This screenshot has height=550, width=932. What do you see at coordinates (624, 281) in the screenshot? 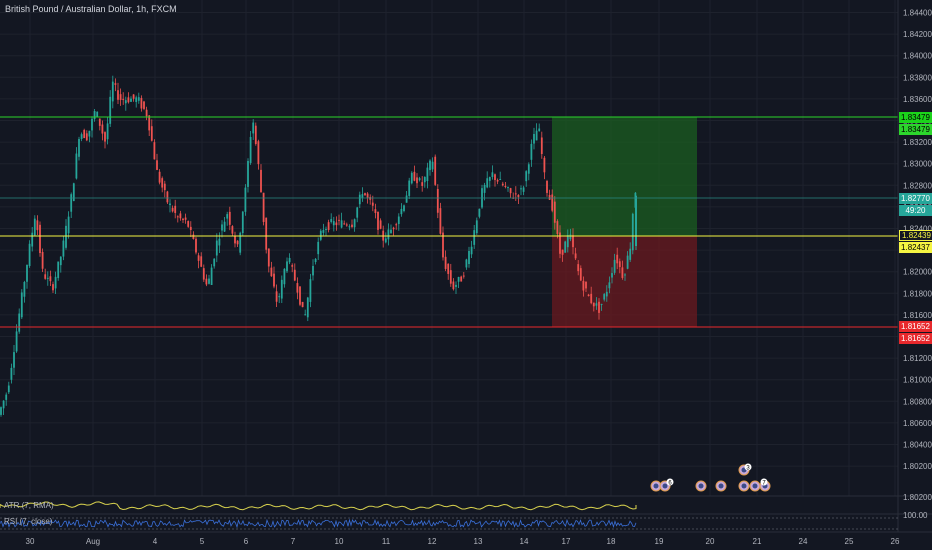
I see `loss-zone` at bounding box center [624, 281].